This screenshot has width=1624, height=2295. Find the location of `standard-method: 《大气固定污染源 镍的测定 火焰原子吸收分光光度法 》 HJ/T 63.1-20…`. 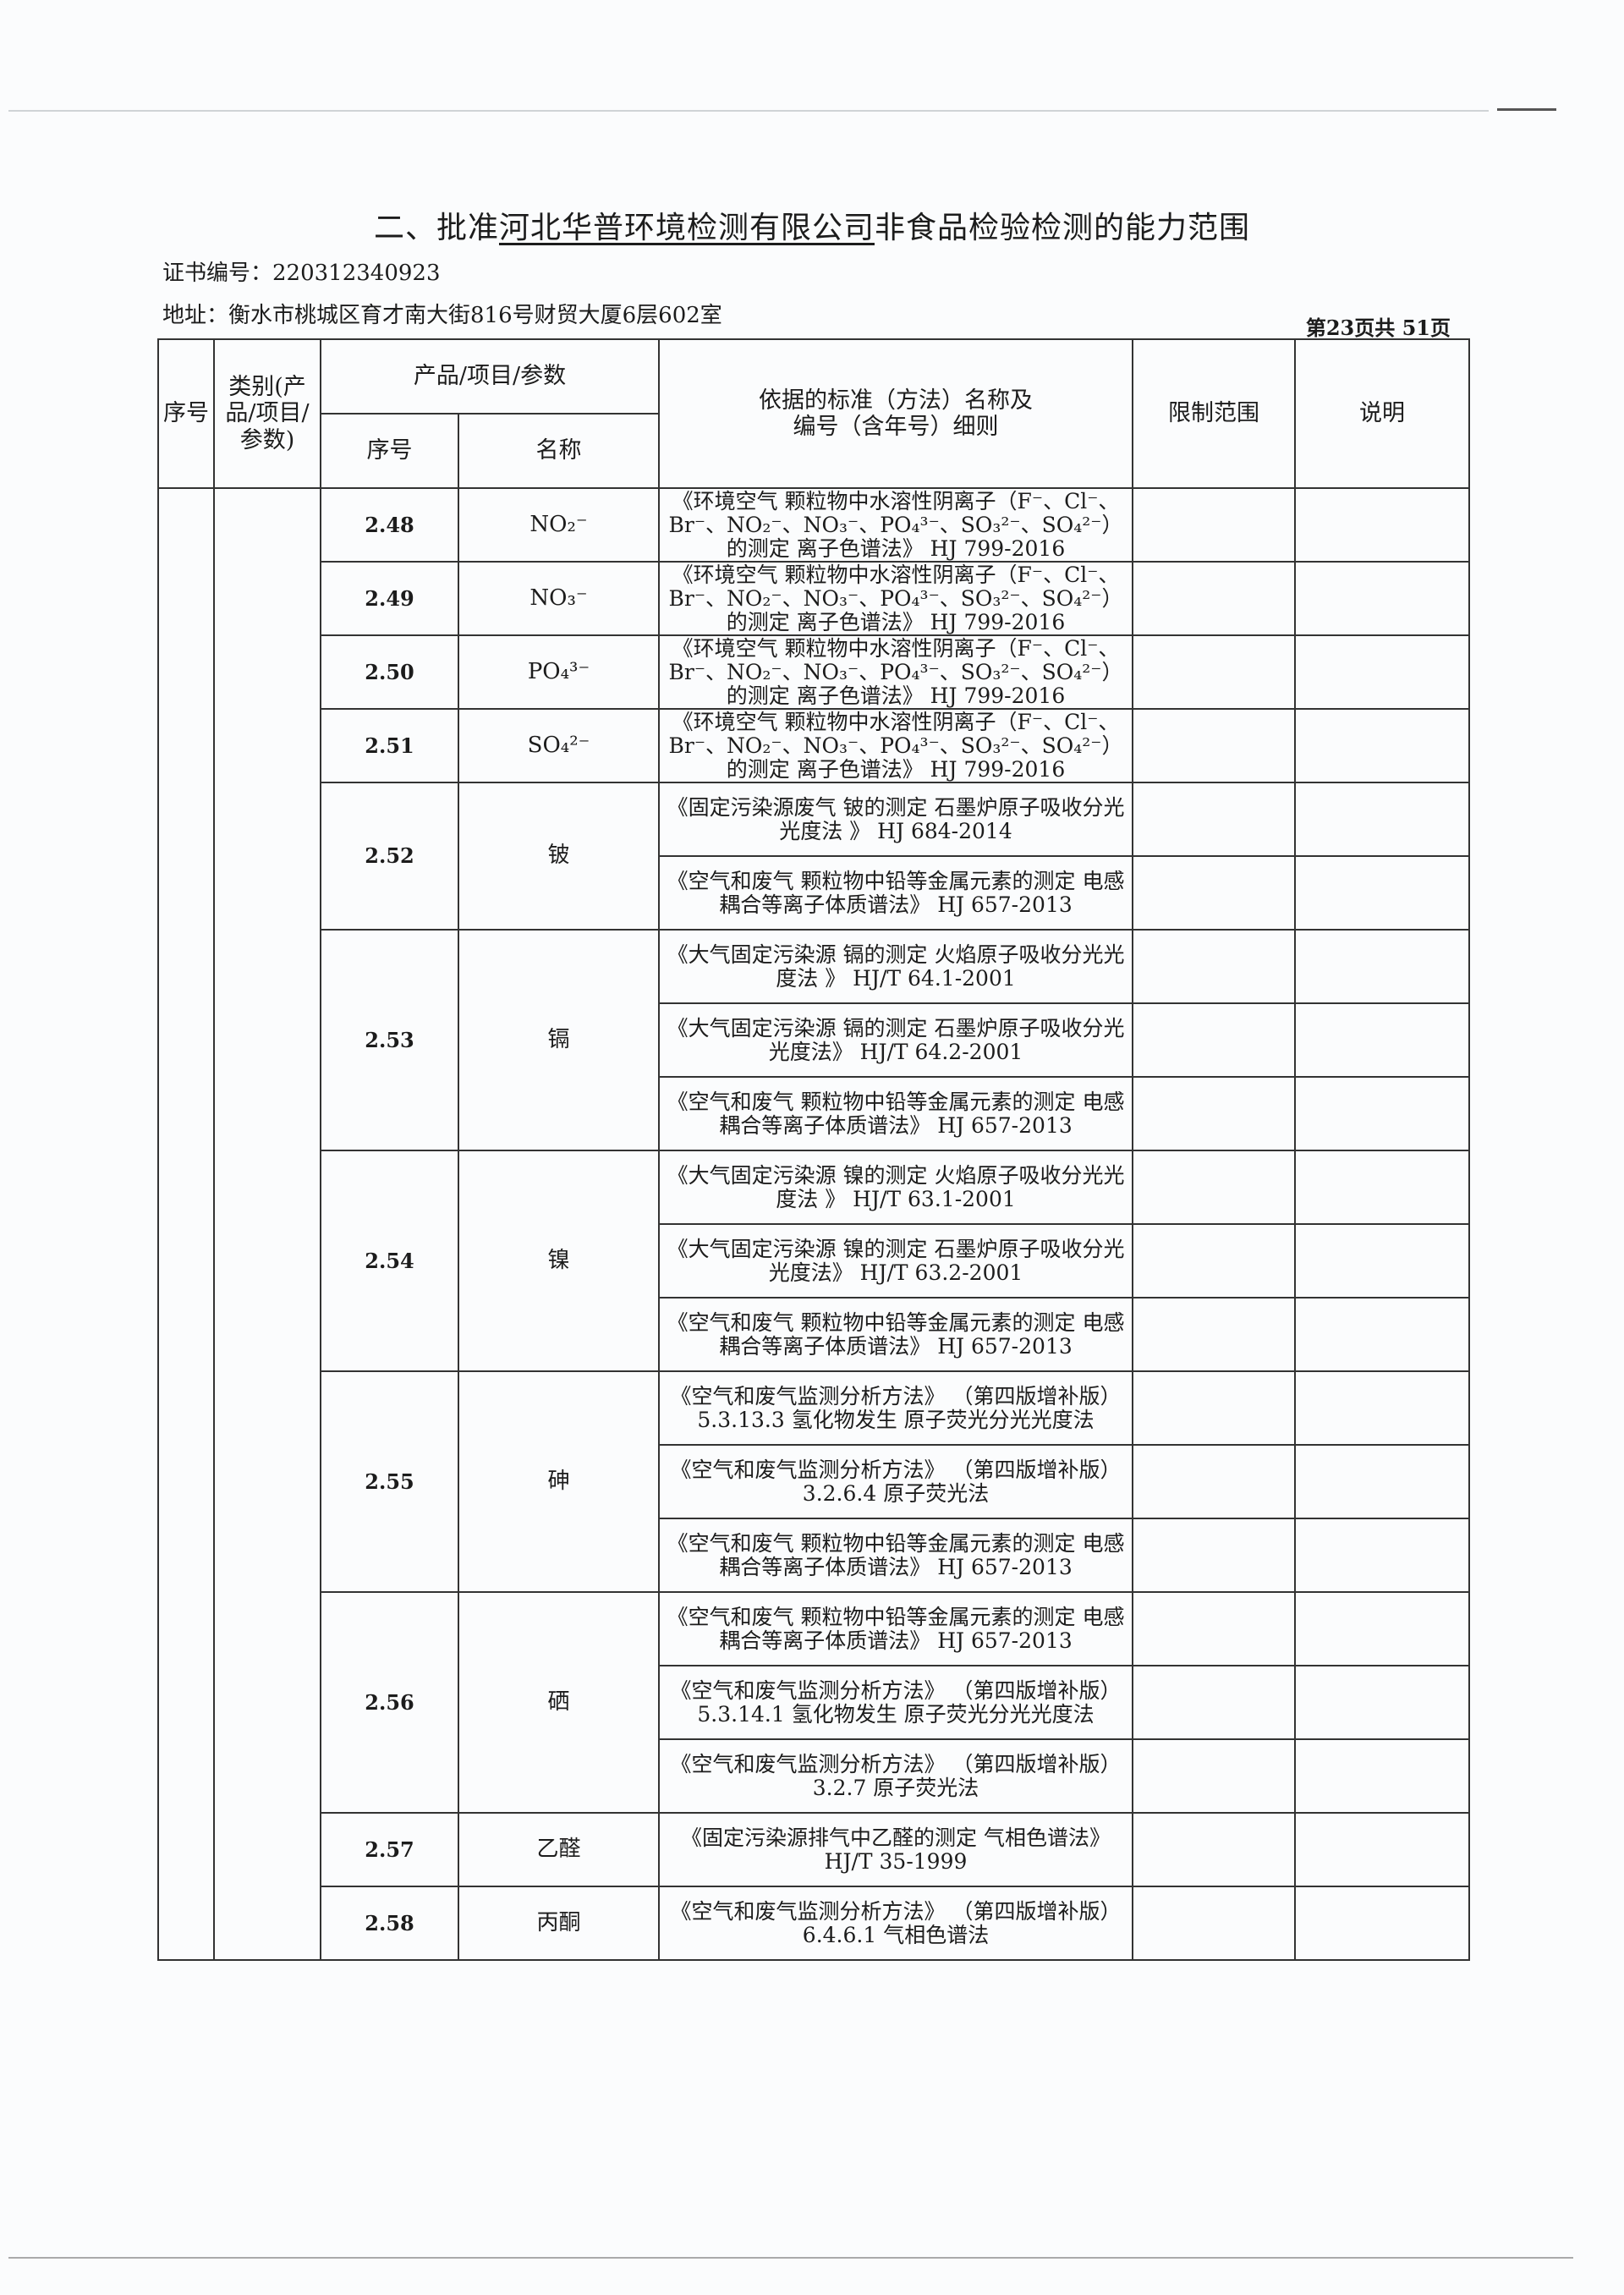

standard-method: 《大气固定污染源 镍的测定 火焰原子吸收分光光度法 》 HJ/T 63.1-20… is located at coordinates (896, 1188).